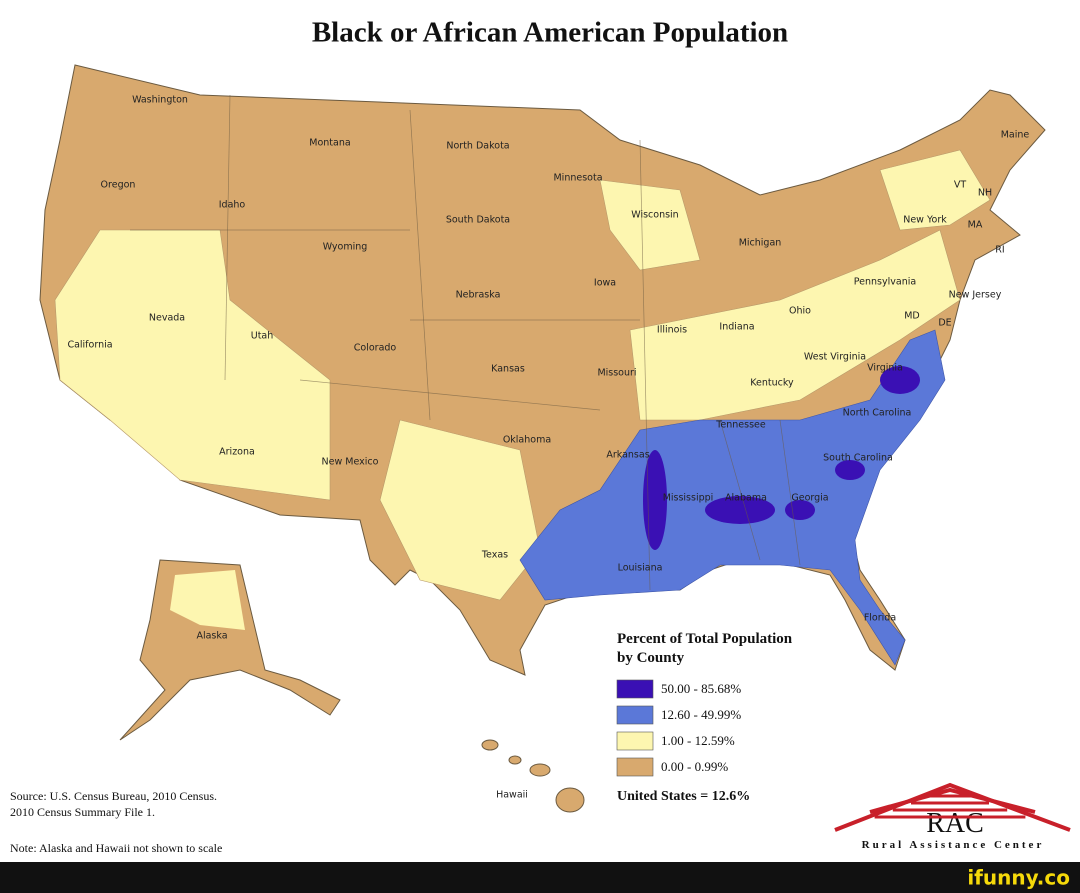 The image size is (1080, 893). What do you see at coordinates (627, 455) in the screenshot?
I see `state-label: Arkansas` at bounding box center [627, 455].